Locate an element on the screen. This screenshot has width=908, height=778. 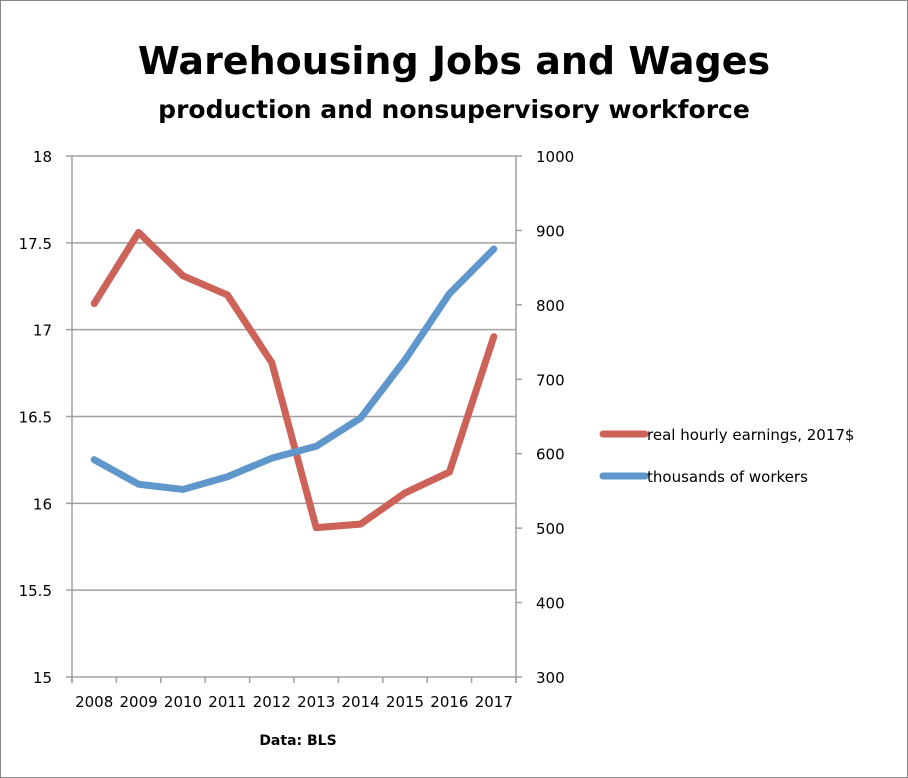
y-left-tick-label: 16 is located at coordinates (42, 504).